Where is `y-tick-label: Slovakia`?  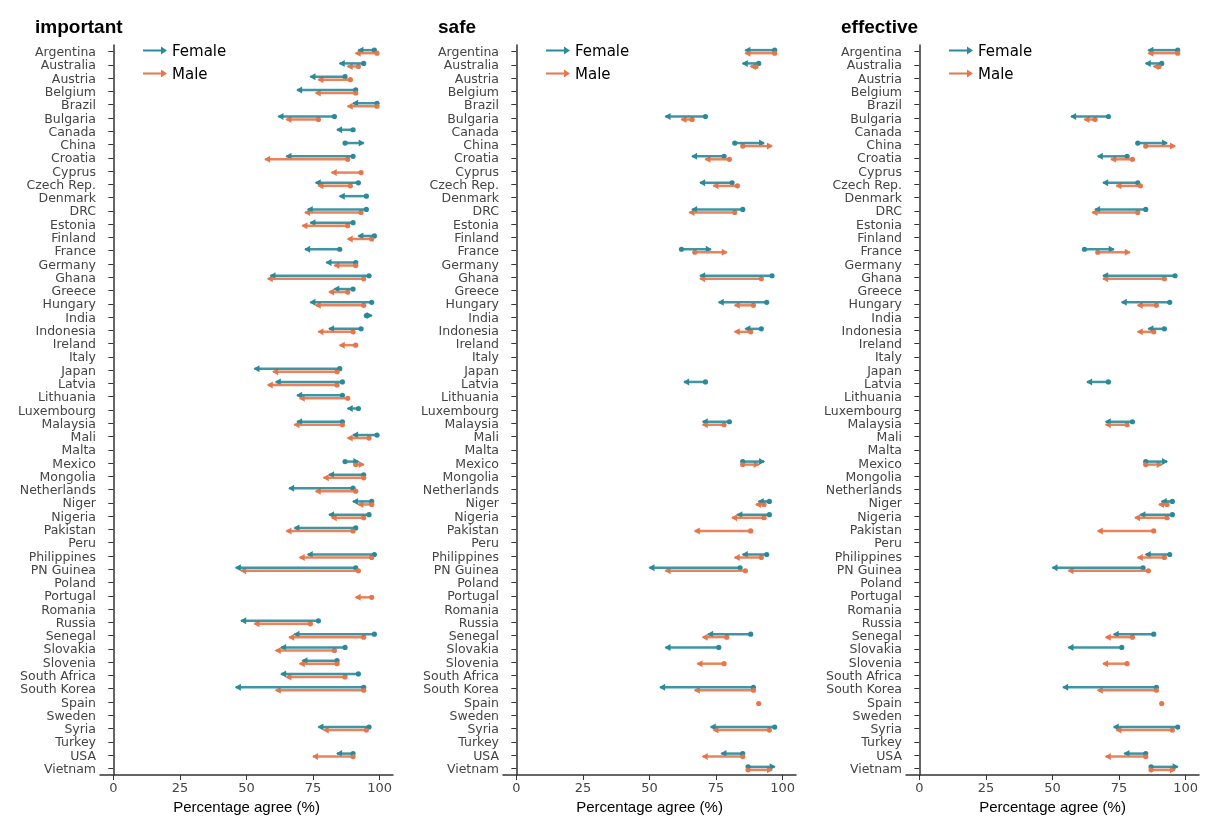 y-tick-label: Slovakia is located at coordinates (875, 649).